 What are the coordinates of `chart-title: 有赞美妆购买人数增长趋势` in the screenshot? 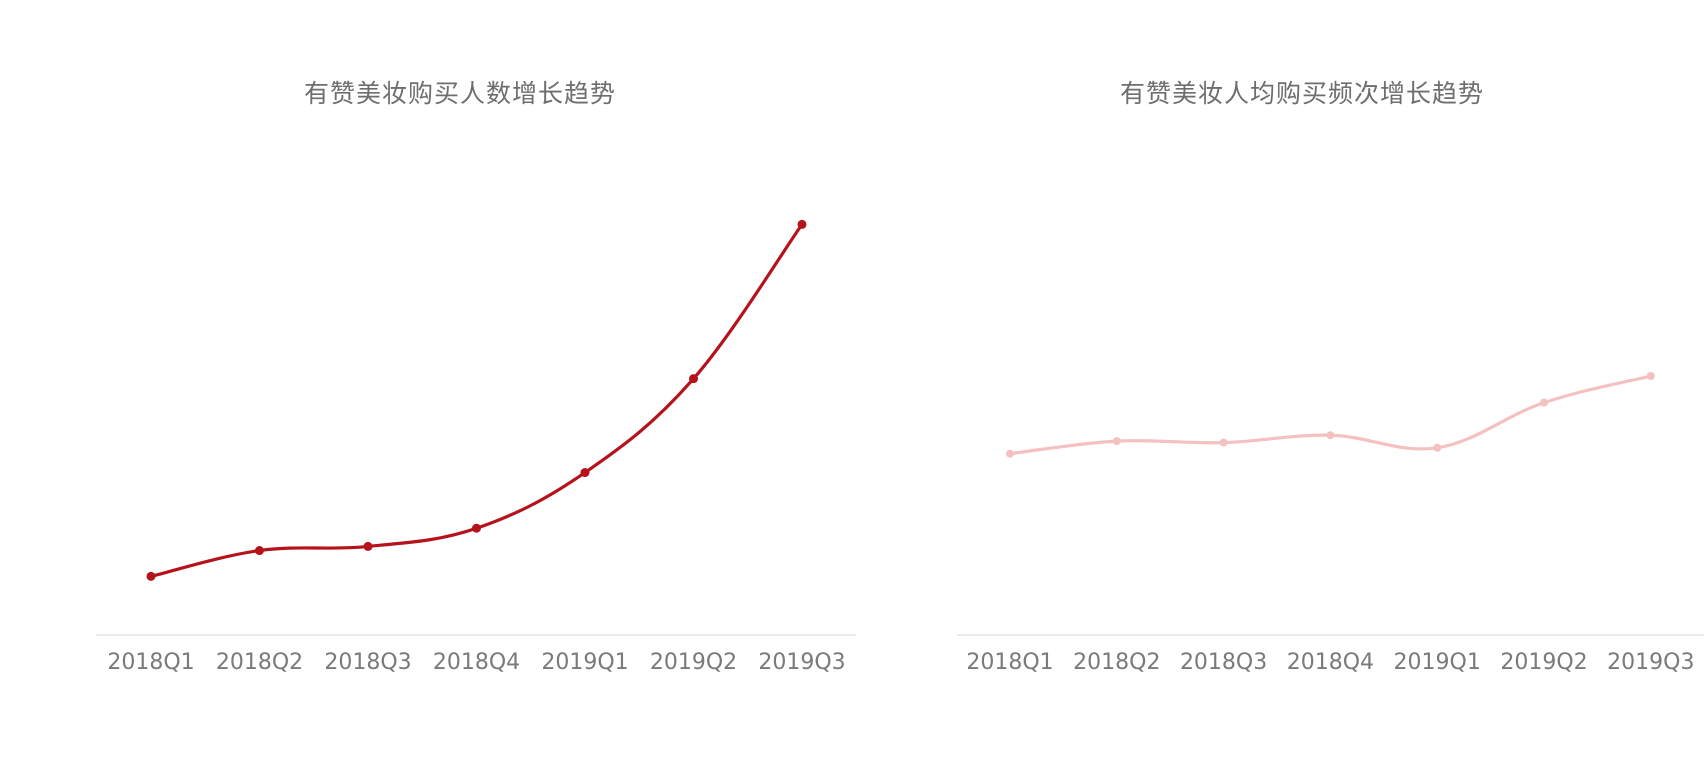 It's located at (459, 93).